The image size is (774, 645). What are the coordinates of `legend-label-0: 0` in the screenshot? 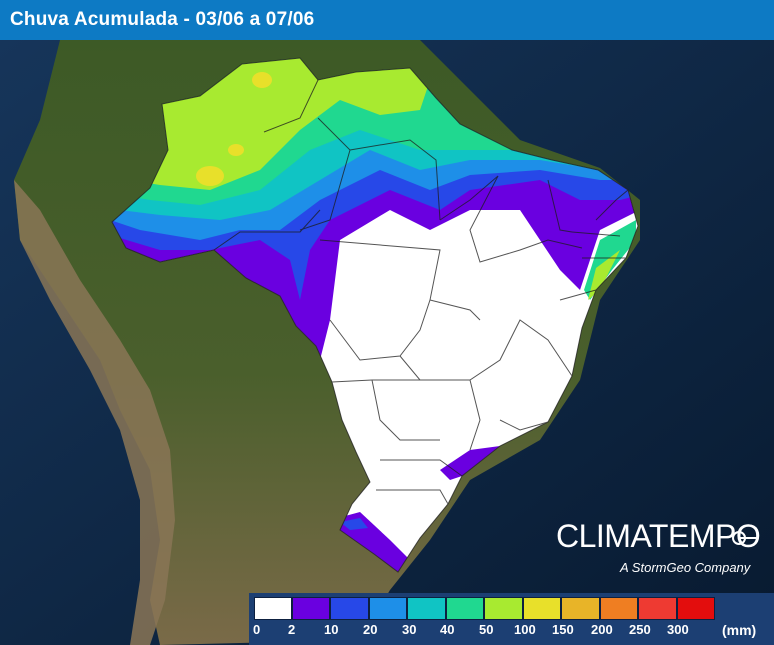 It's located at (257, 629).